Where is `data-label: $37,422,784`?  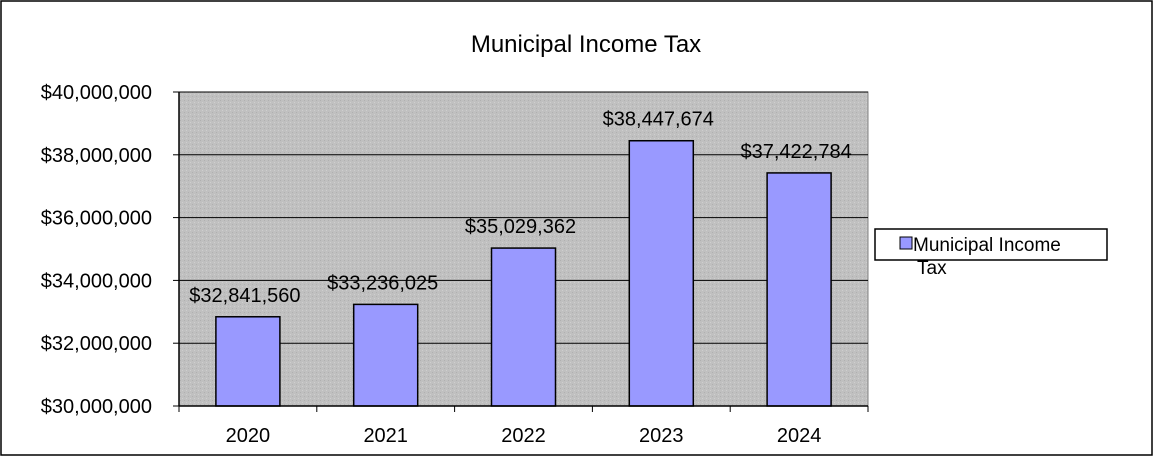 data-label: $37,422,784 is located at coordinates (795, 152).